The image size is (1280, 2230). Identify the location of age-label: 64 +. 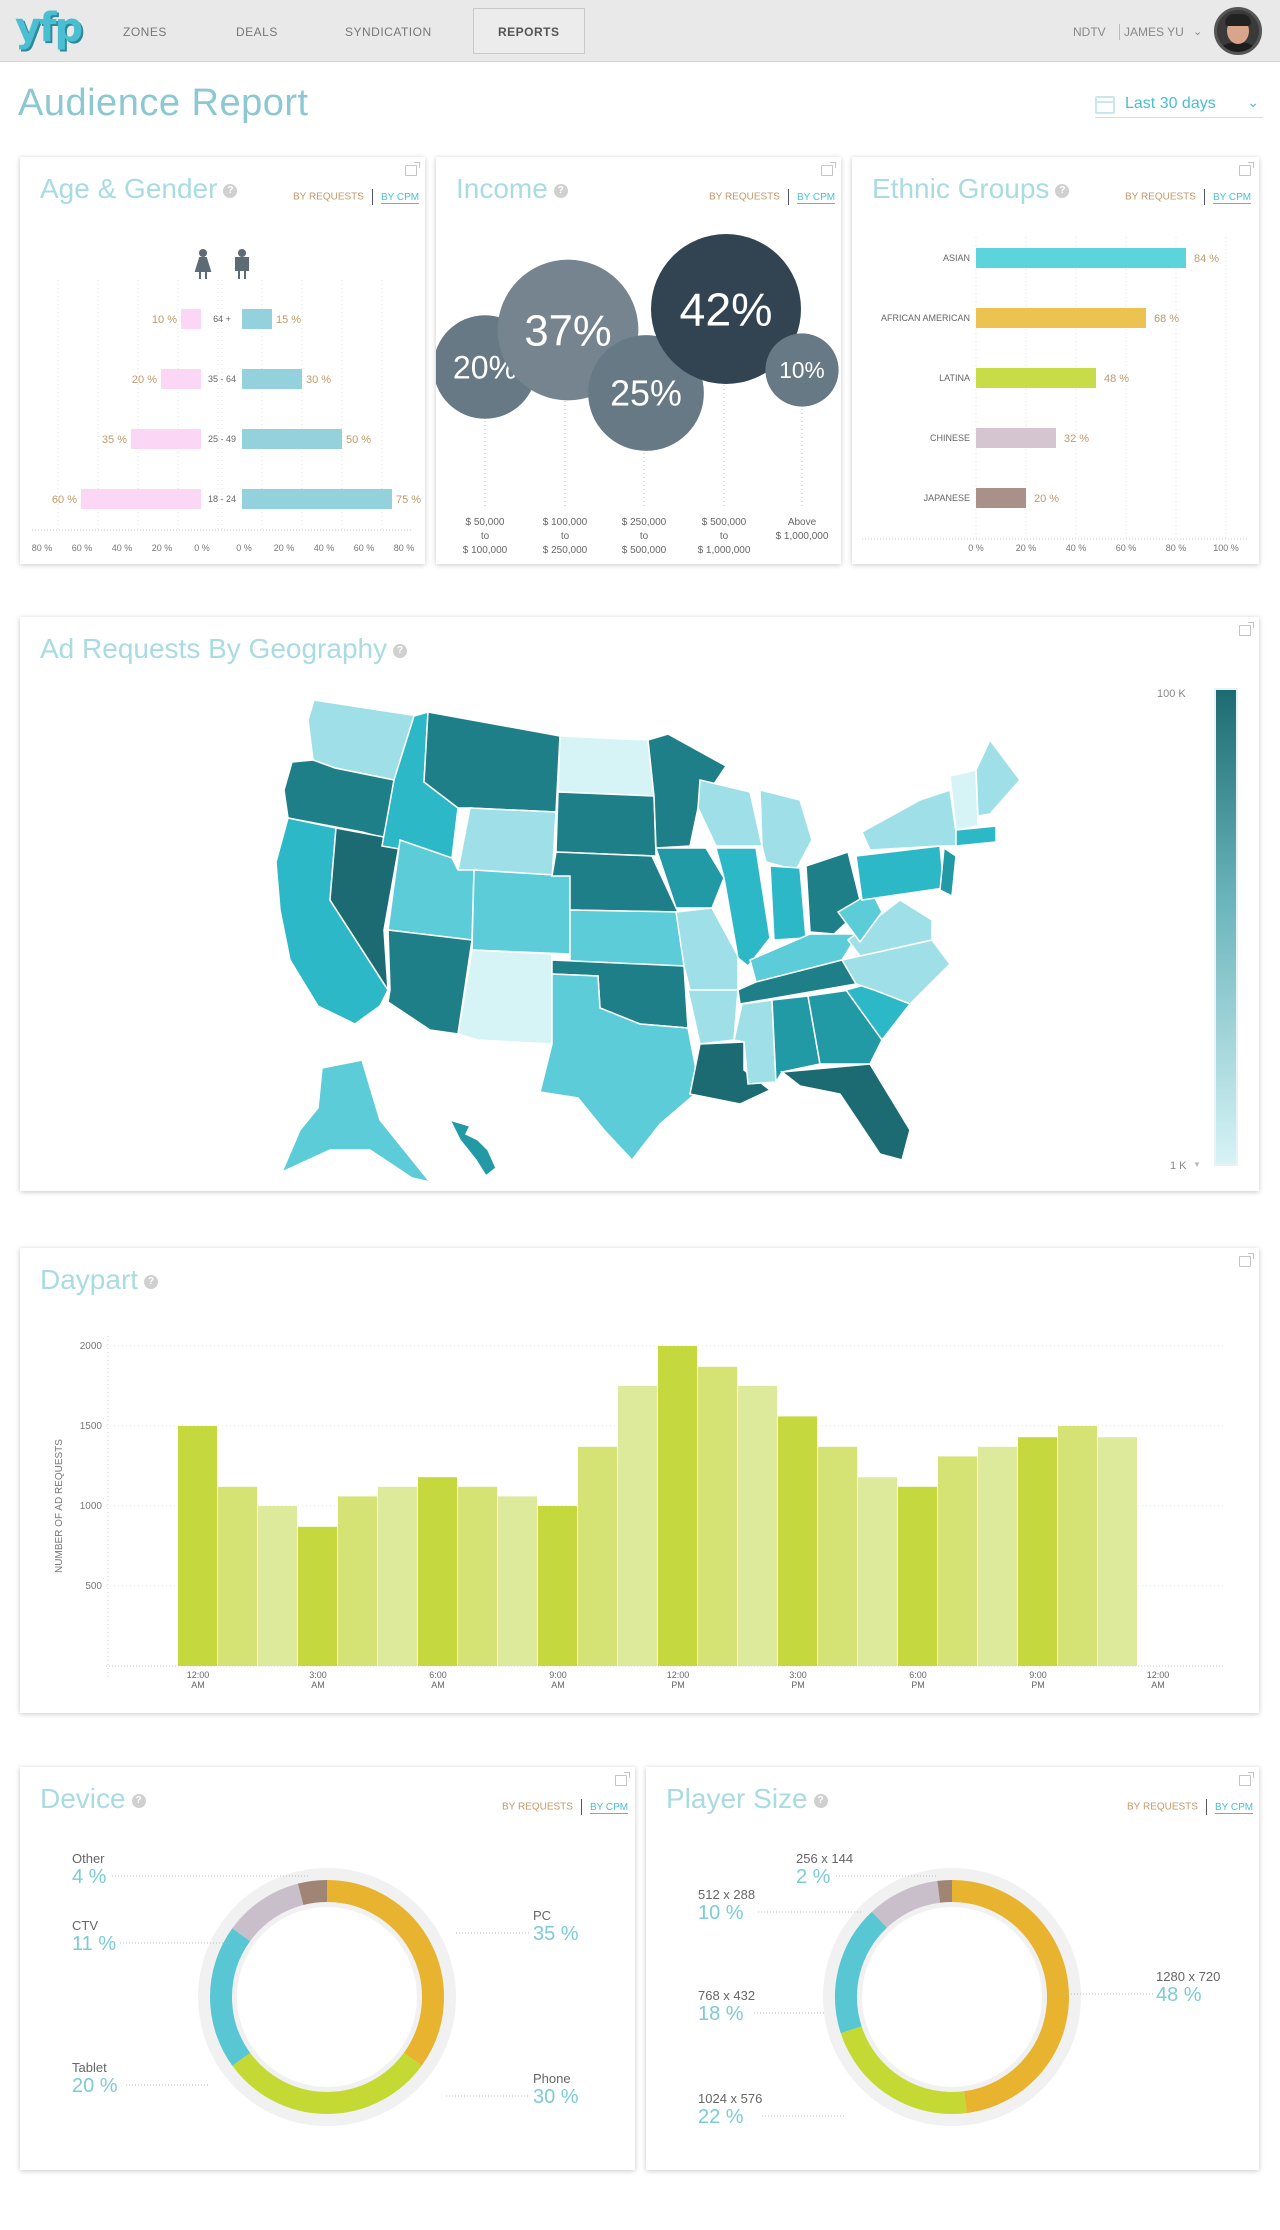
(222, 319).